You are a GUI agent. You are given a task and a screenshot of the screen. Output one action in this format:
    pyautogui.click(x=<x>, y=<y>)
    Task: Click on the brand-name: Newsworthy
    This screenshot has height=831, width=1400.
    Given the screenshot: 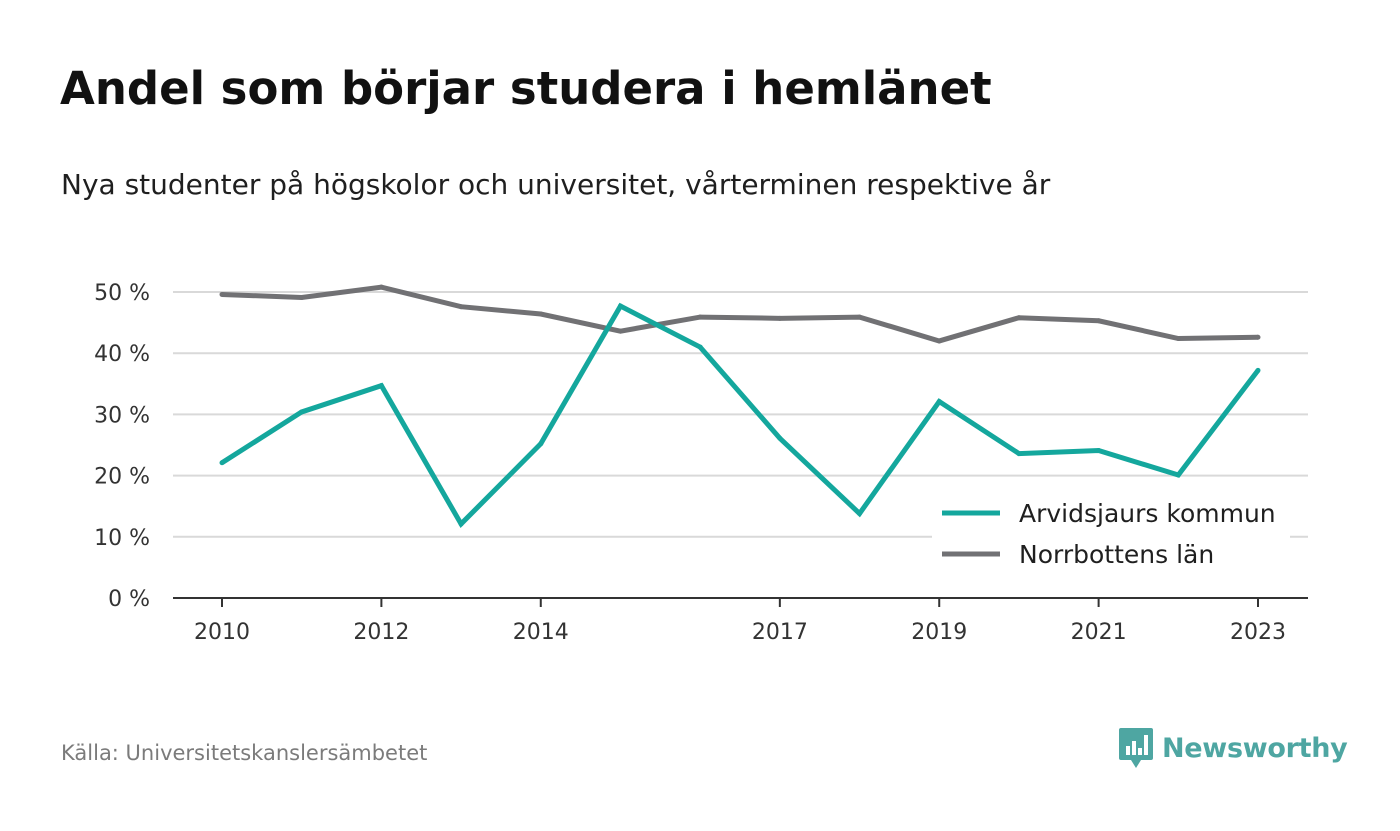 What is the action you would take?
    pyautogui.click(x=1255, y=748)
    